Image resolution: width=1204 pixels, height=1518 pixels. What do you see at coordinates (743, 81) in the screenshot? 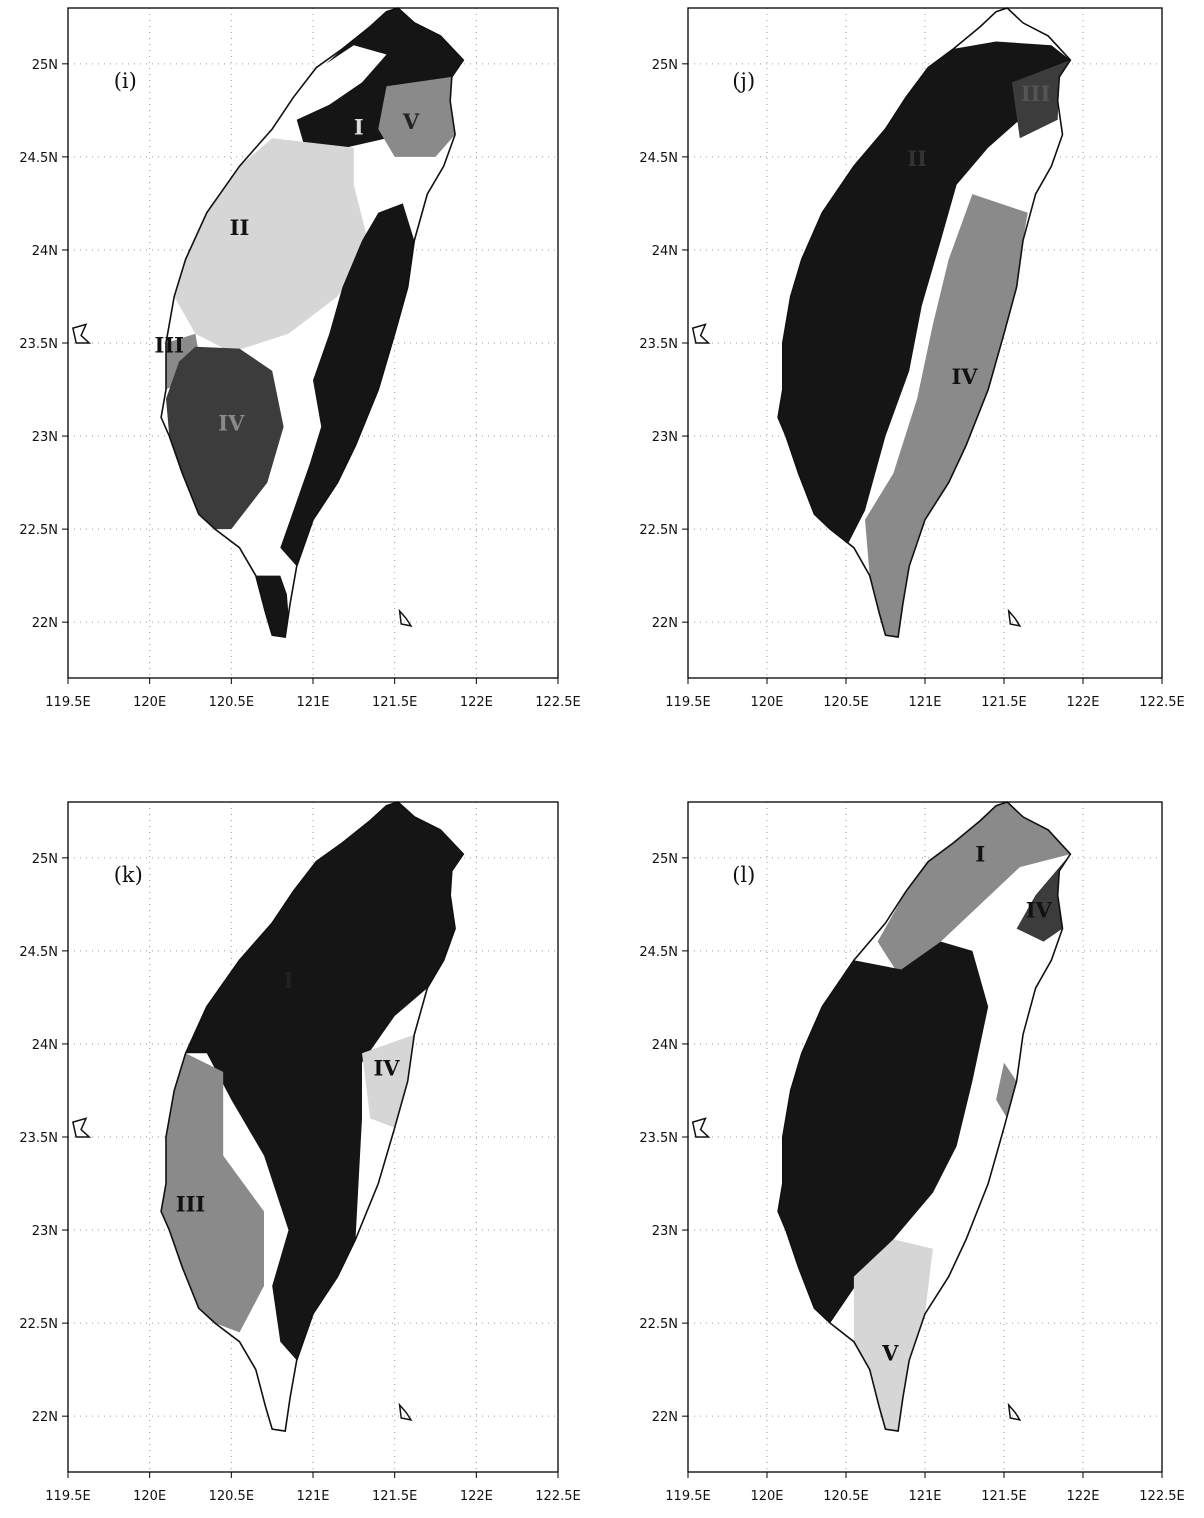
I see `panel-label: (j)` at bounding box center [743, 81].